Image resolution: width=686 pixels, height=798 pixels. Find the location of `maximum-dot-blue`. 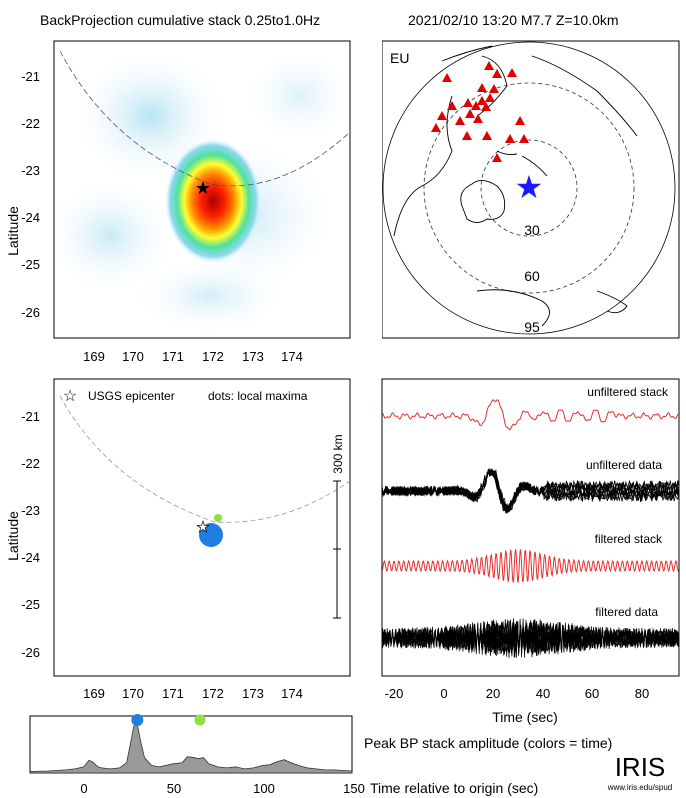

maximum-dot-blue is located at coordinates (211, 535).